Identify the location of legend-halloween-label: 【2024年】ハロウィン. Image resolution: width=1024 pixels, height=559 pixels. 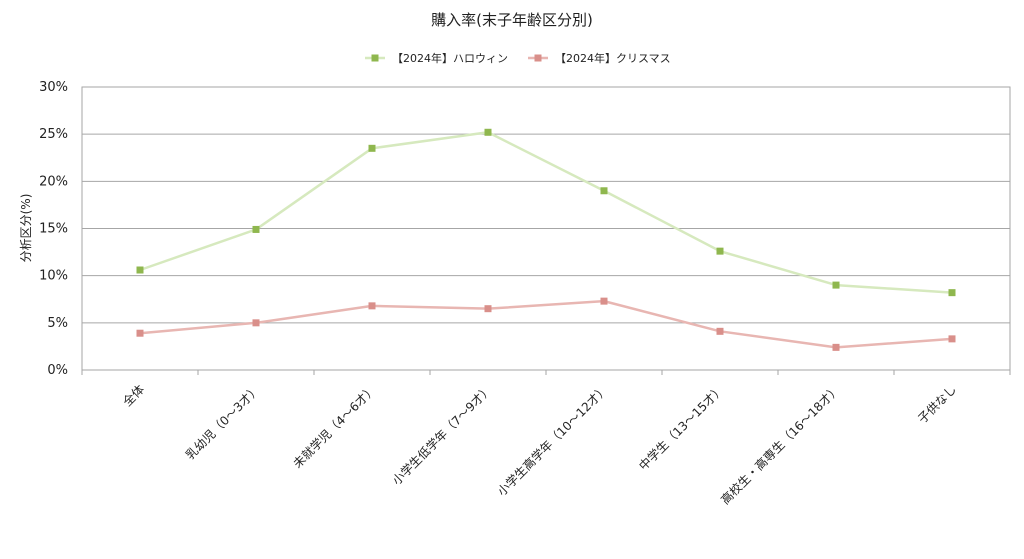
(450, 58).